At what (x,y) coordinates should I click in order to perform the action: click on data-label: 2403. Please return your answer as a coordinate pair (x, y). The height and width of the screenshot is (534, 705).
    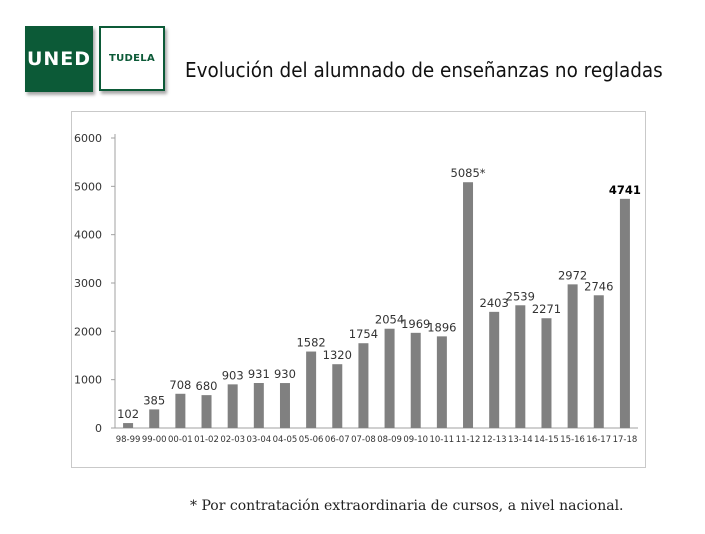
    Looking at the image, I should click on (494, 303).